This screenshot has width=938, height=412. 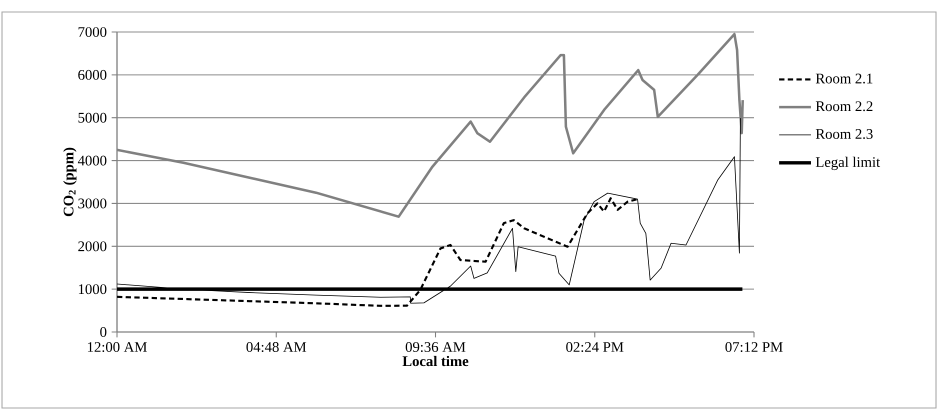 I want to click on legend-label: Room 2.3, so click(x=844, y=134).